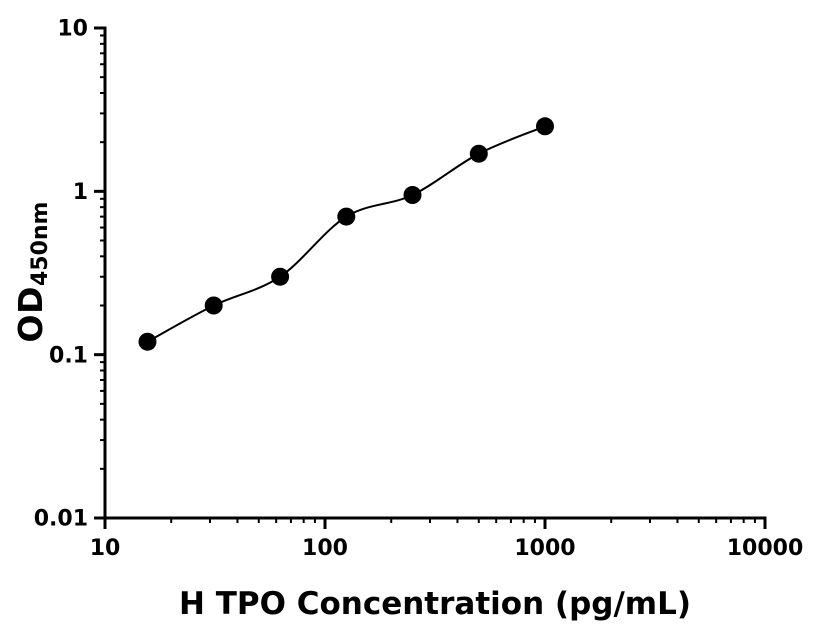 The height and width of the screenshot is (640, 816). Describe the element at coordinates (544, 548) in the screenshot. I see `x-tick-label: 1000` at that location.